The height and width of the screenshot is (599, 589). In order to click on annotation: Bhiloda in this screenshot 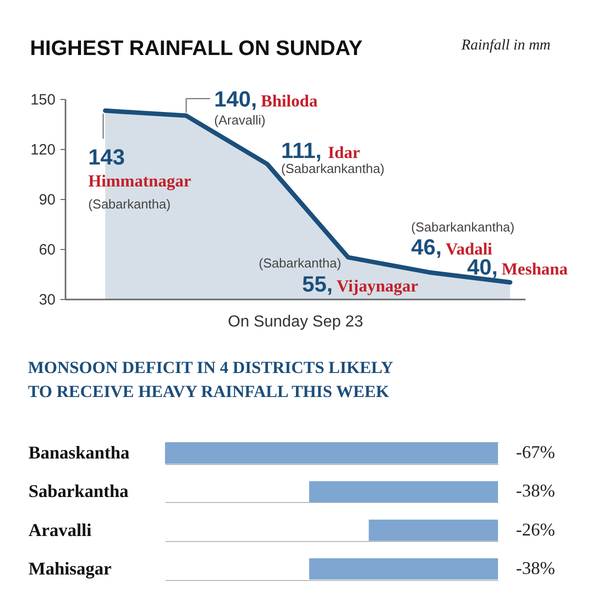, I will do `click(289, 101)`.